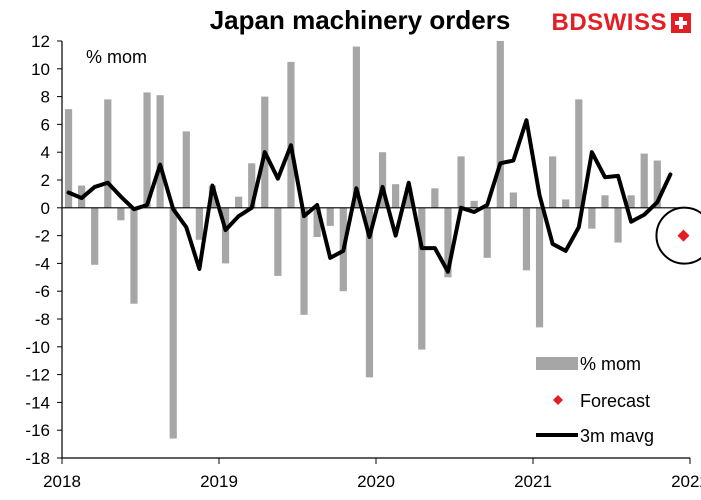 Image resolution: width=701 pixels, height=500 pixels. Describe the element at coordinates (42, 236) in the screenshot. I see `y-tick-label: -2` at that location.